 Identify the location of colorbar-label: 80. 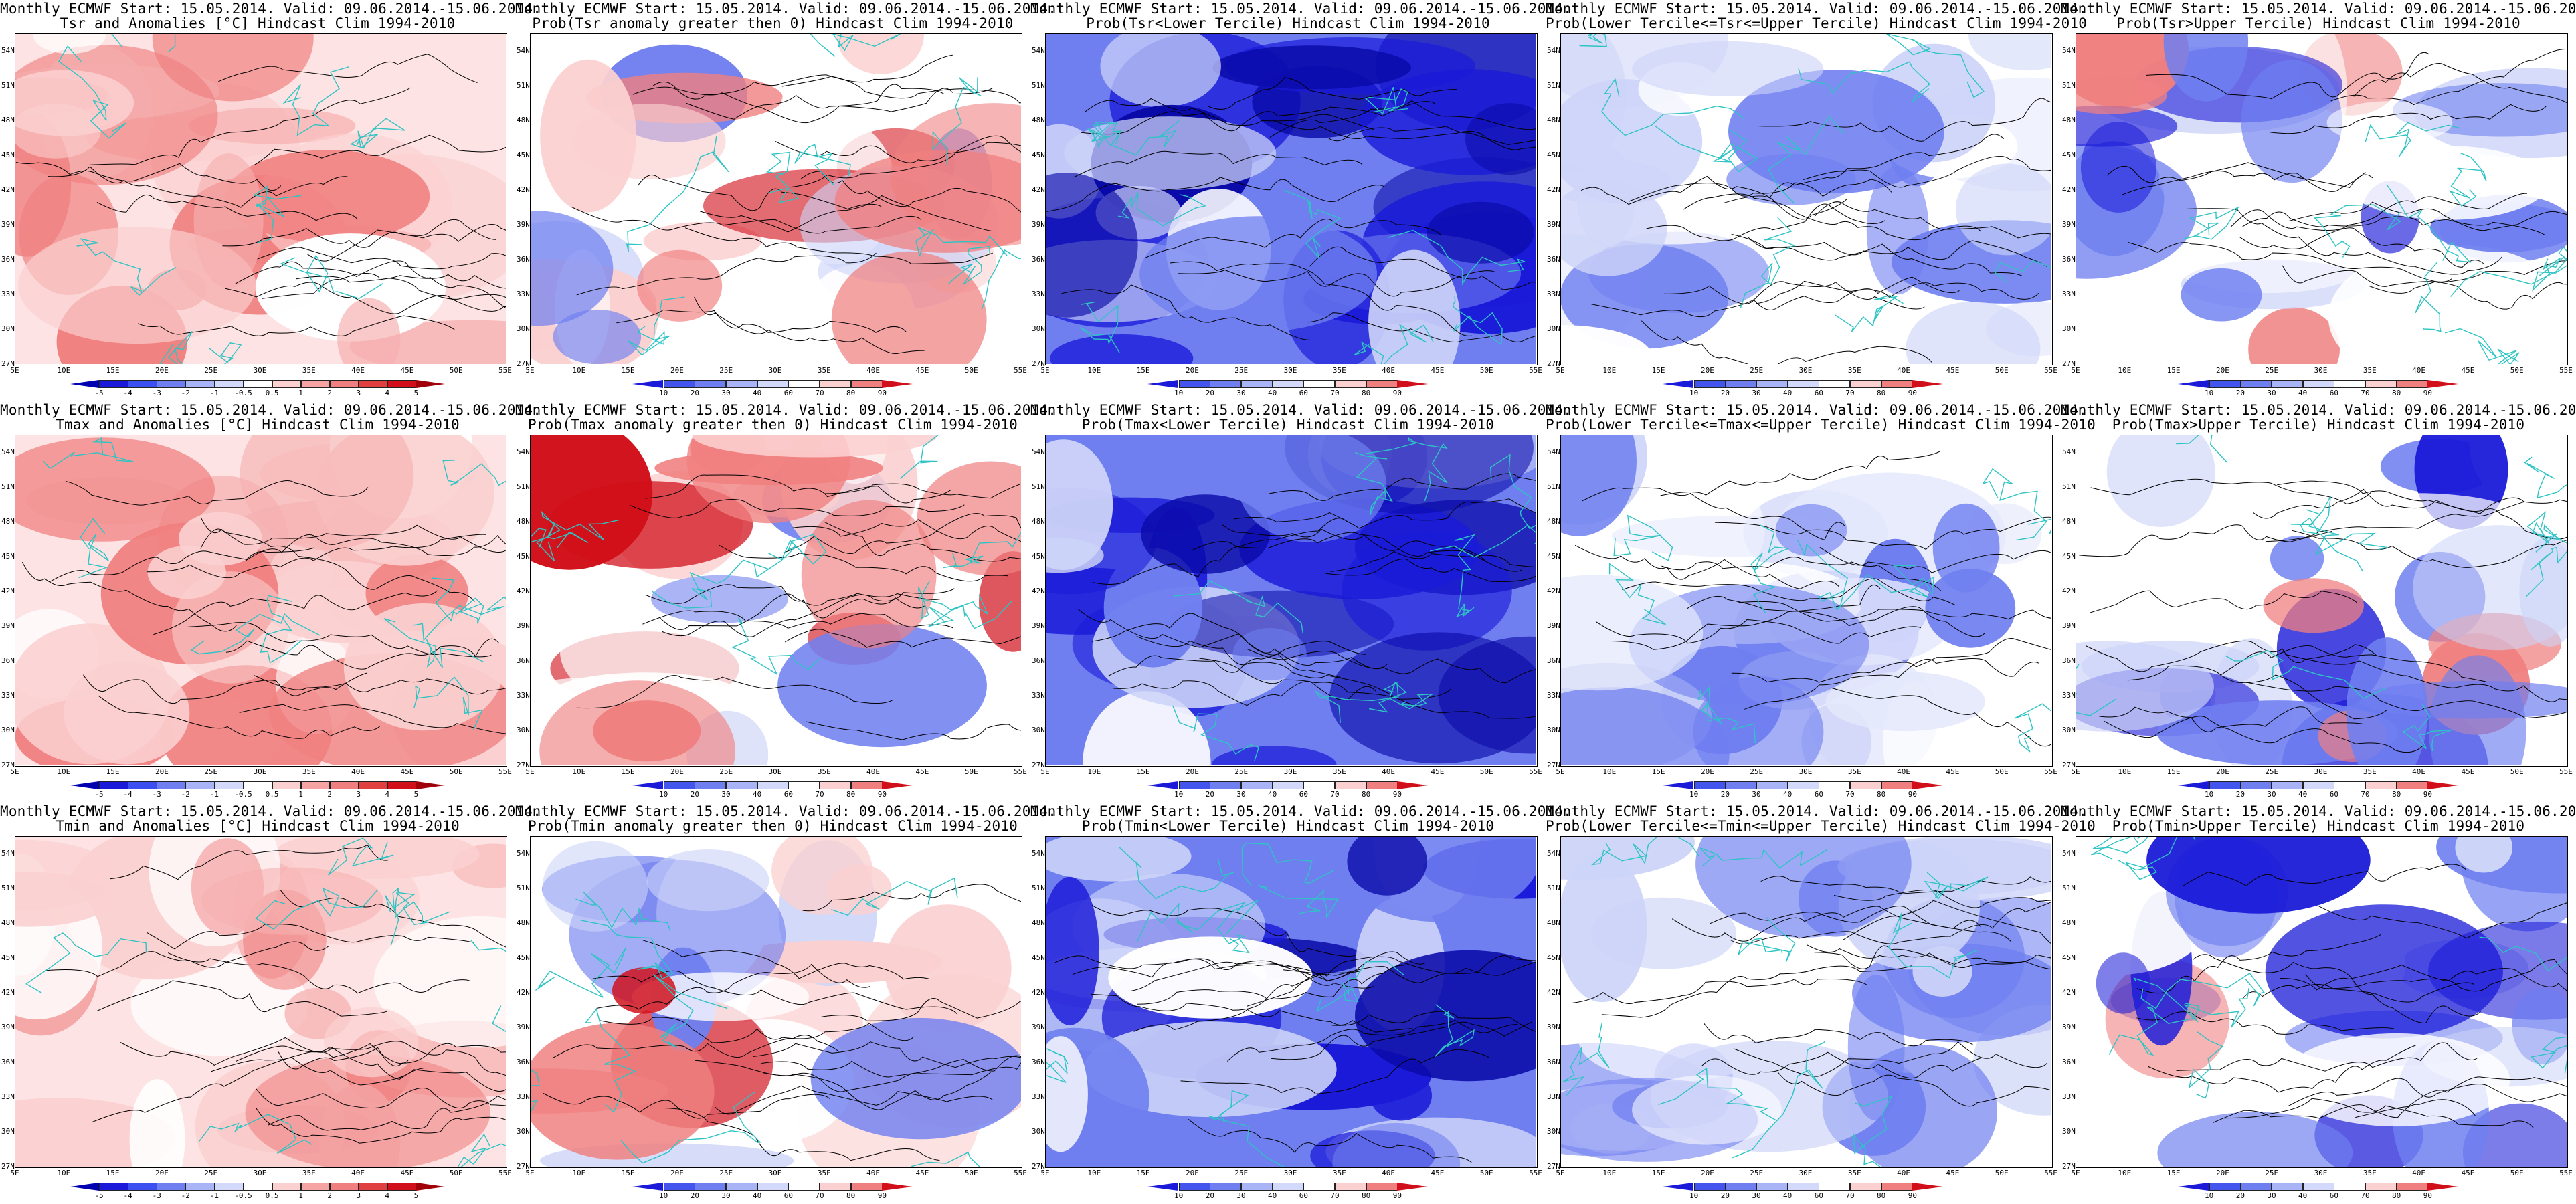
(851, 794).